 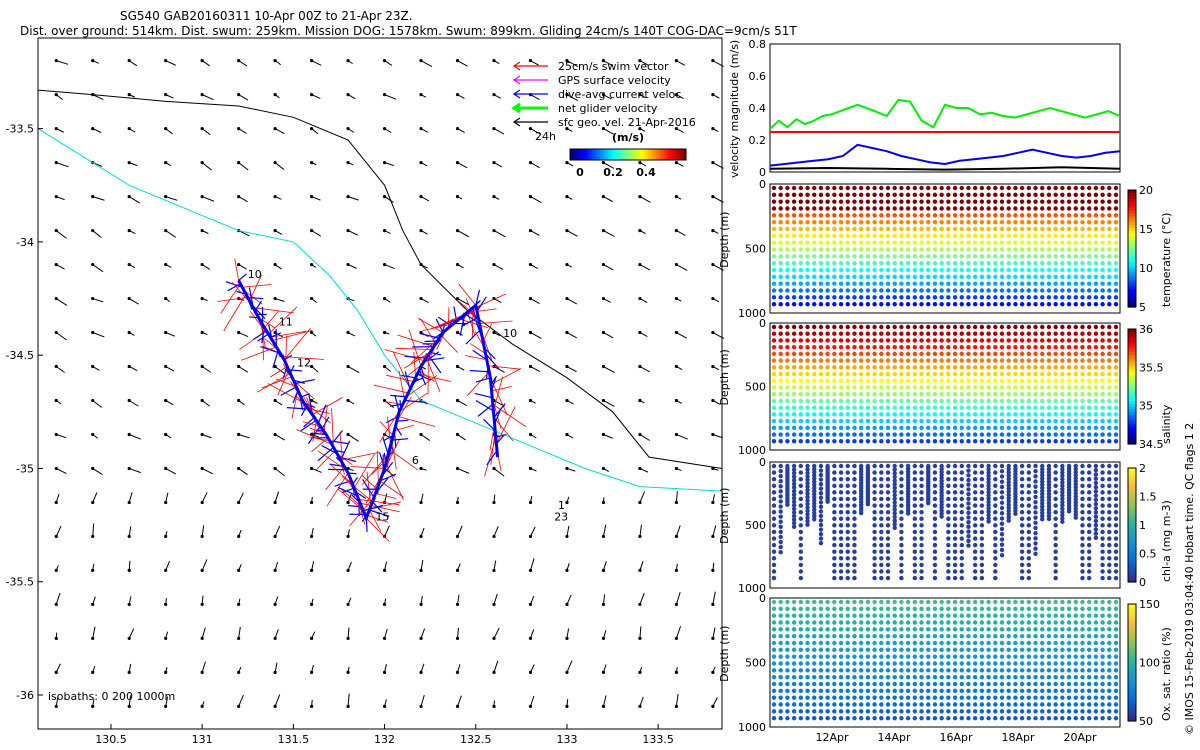 What do you see at coordinates (627, 122) in the screenshot?
I see `legend-item-4: sfc geo. vel. 21-Apr-2016` at bounding box center [627, 122].